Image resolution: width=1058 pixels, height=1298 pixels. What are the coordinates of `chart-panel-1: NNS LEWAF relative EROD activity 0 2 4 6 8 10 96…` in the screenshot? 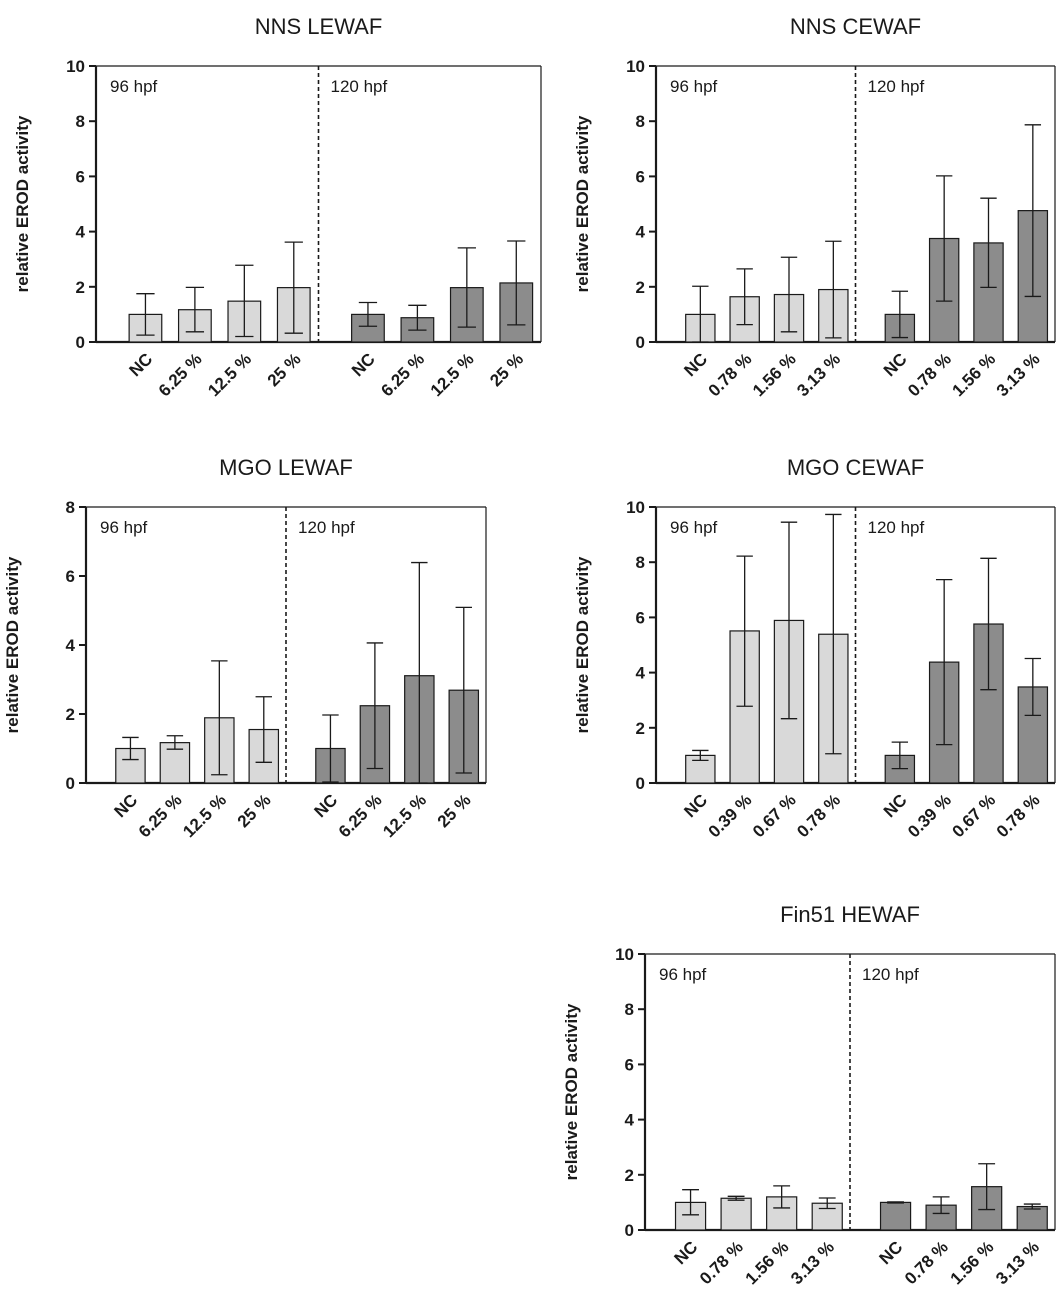 It's located at (277, 207).